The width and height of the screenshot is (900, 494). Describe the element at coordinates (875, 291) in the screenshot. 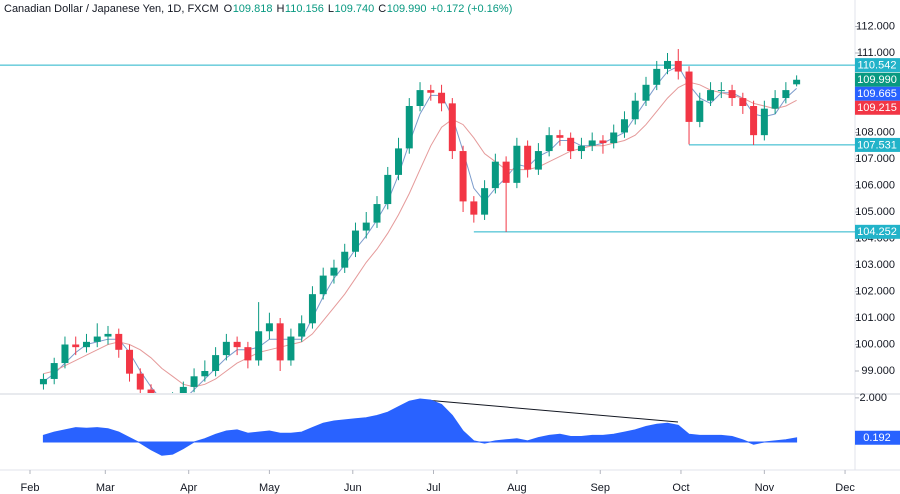

I see `y-tick-label: 102.000` at that location.